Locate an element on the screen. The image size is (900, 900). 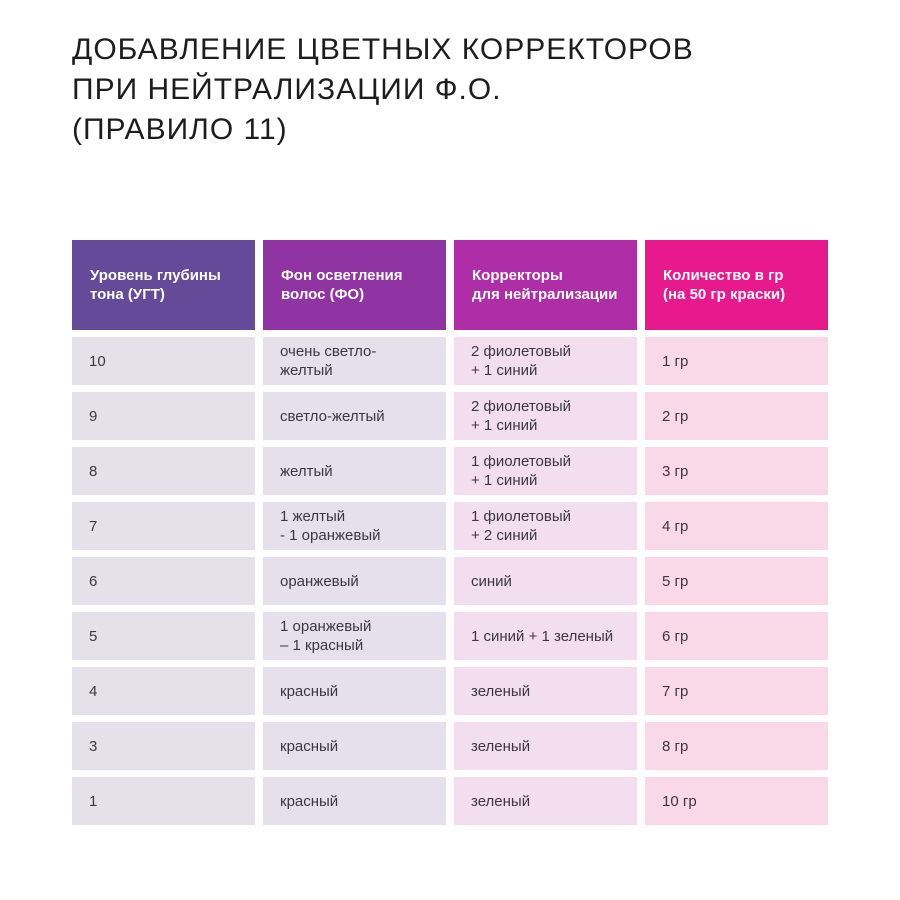
table-cell: 7 гр is located at coordinates (736, 691).